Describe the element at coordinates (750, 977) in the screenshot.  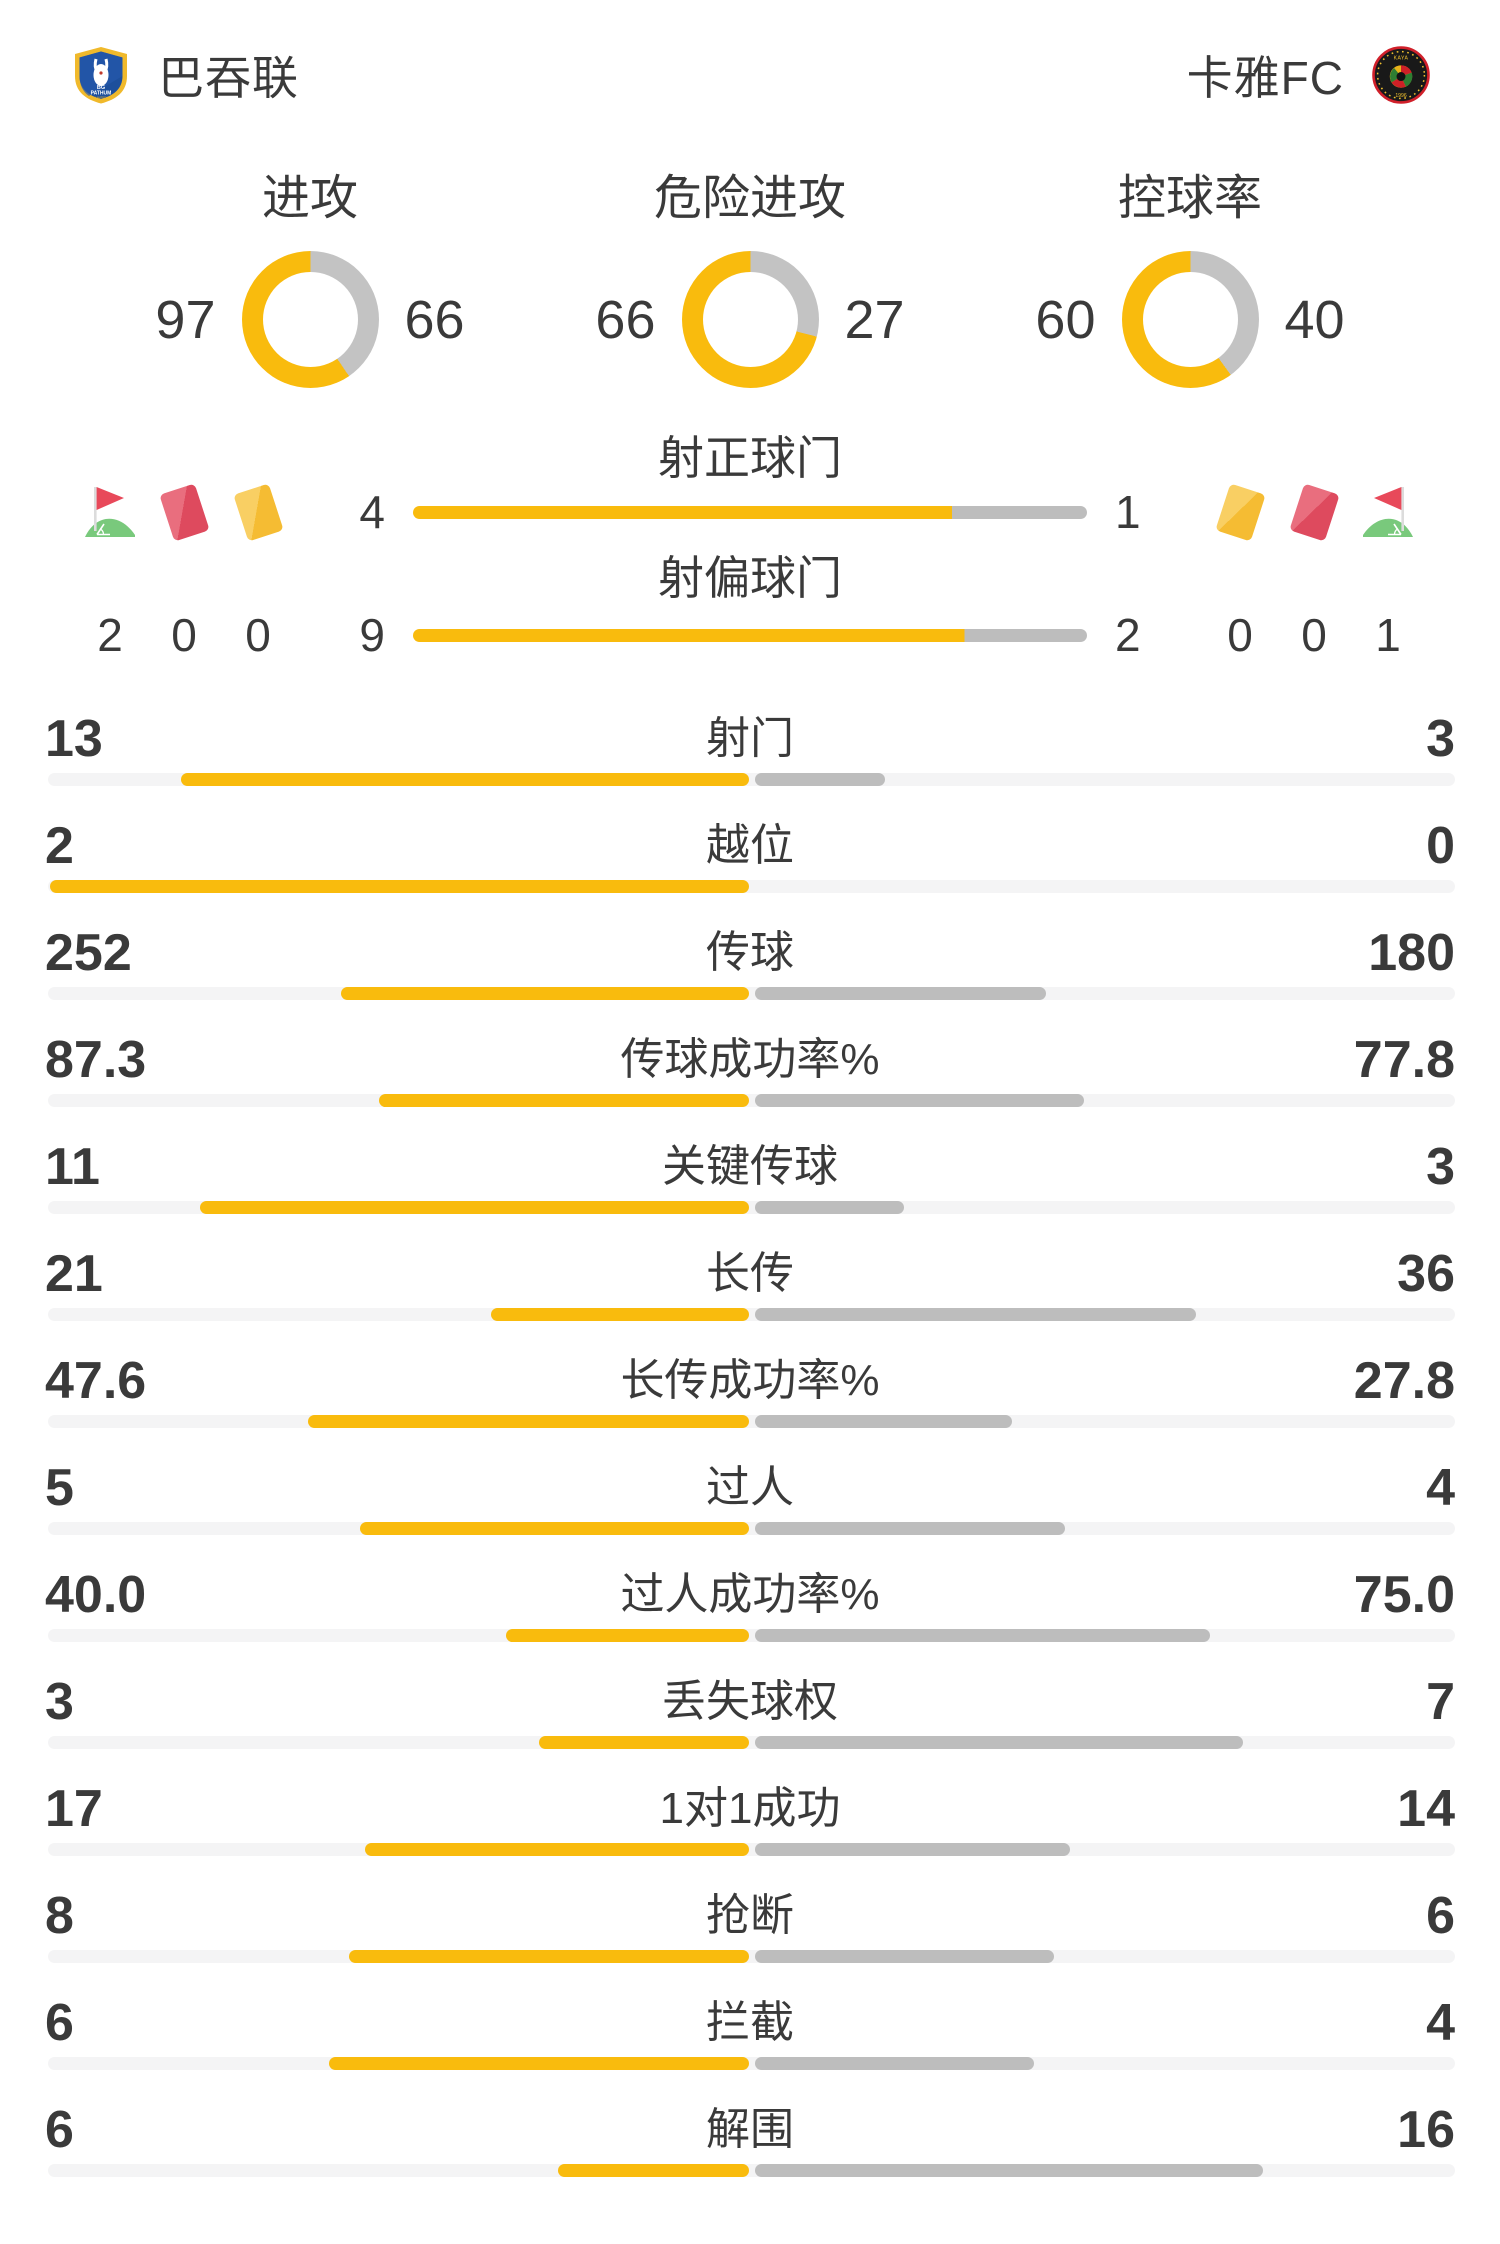
I see `stat-row: 252 传球 180` at that location.